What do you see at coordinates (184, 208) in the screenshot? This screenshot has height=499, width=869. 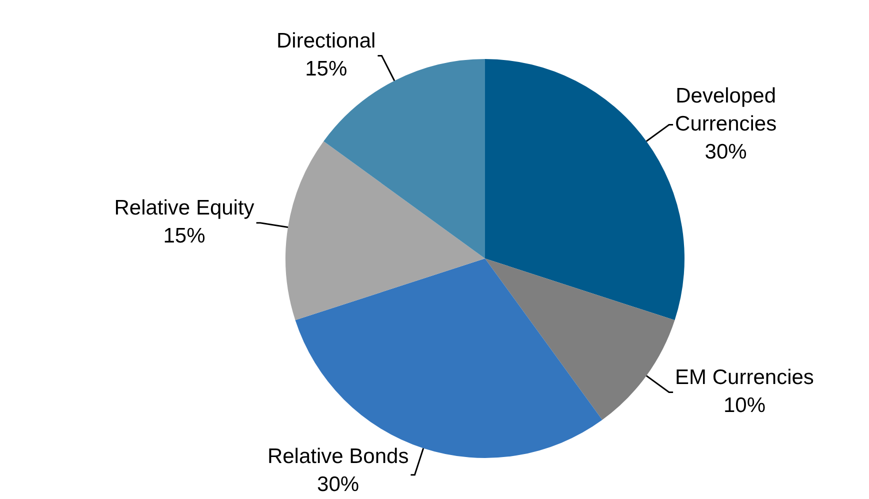 I see `slice-label: Relative Equity` at bounding box center [184, 208].